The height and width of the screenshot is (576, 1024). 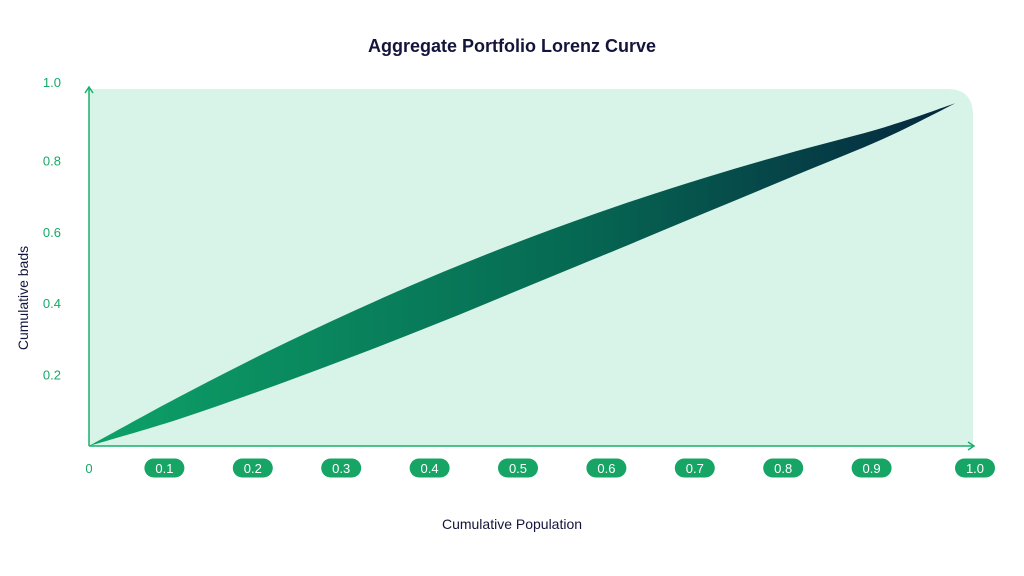 What do you see at coordinates (971, 446) in the screenshot?
I see `x-axis-arrow-icon` at bounding box center [971, 446].